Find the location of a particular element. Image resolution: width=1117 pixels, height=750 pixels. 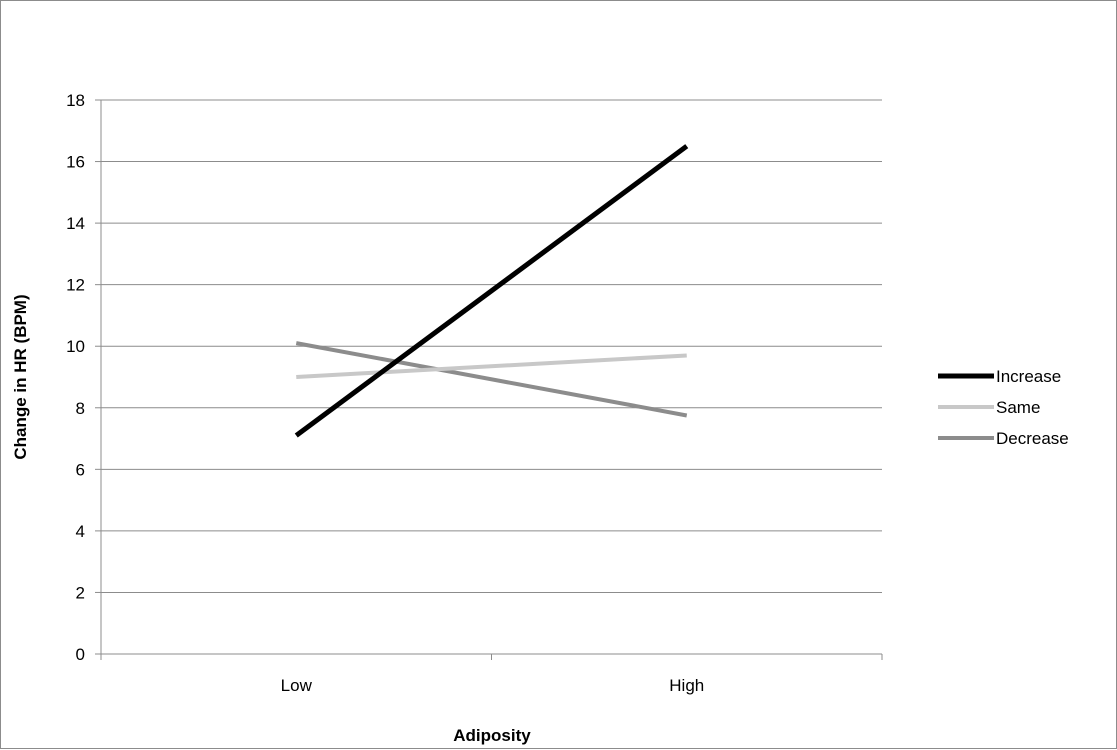

legend: Increase Same Decrease is located at coordinates (1003, 407).